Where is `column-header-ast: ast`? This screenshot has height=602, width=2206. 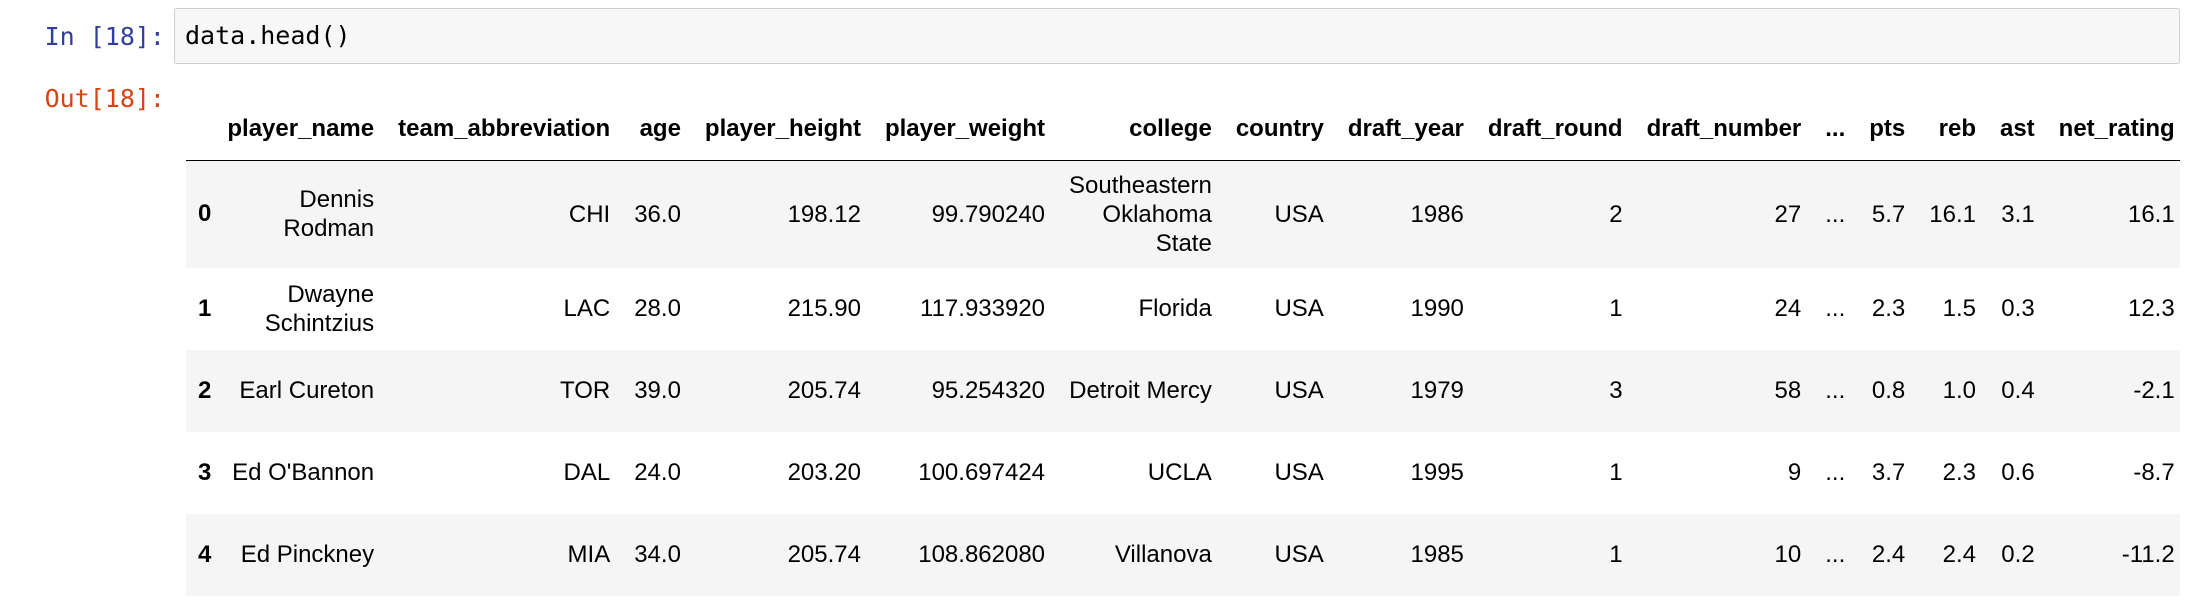
column-header-ast: ast is located at coordinates (2017, 129).